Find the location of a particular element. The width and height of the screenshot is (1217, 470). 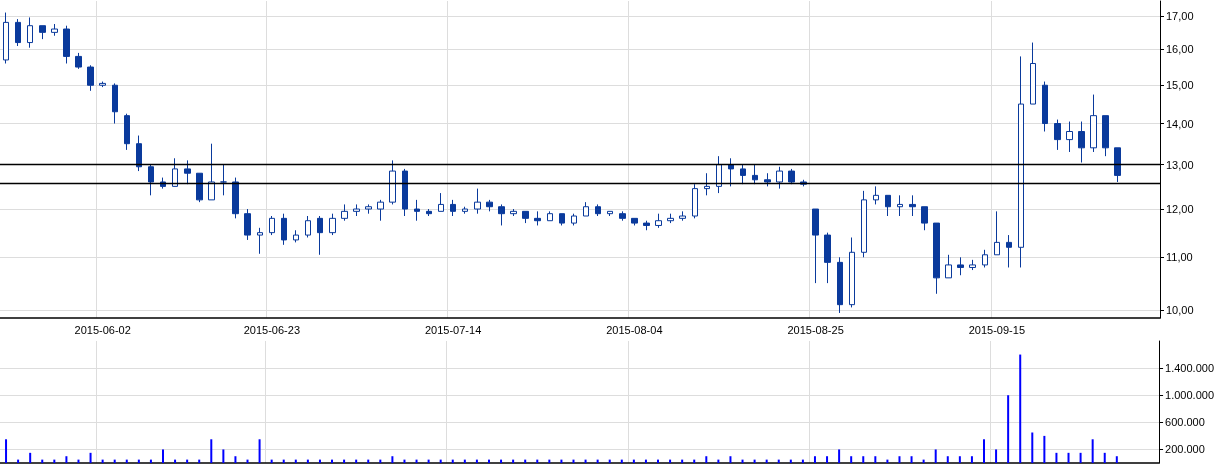

x-tick-label: 2015-08-25 is located at coordinates (815, 329).